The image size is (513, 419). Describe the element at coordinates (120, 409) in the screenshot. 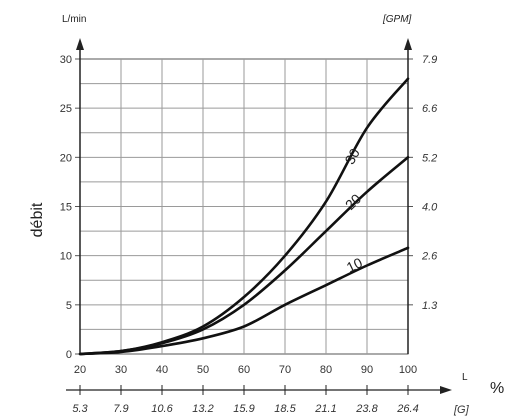

I see `x2-tick-label: 7.9` at that location.